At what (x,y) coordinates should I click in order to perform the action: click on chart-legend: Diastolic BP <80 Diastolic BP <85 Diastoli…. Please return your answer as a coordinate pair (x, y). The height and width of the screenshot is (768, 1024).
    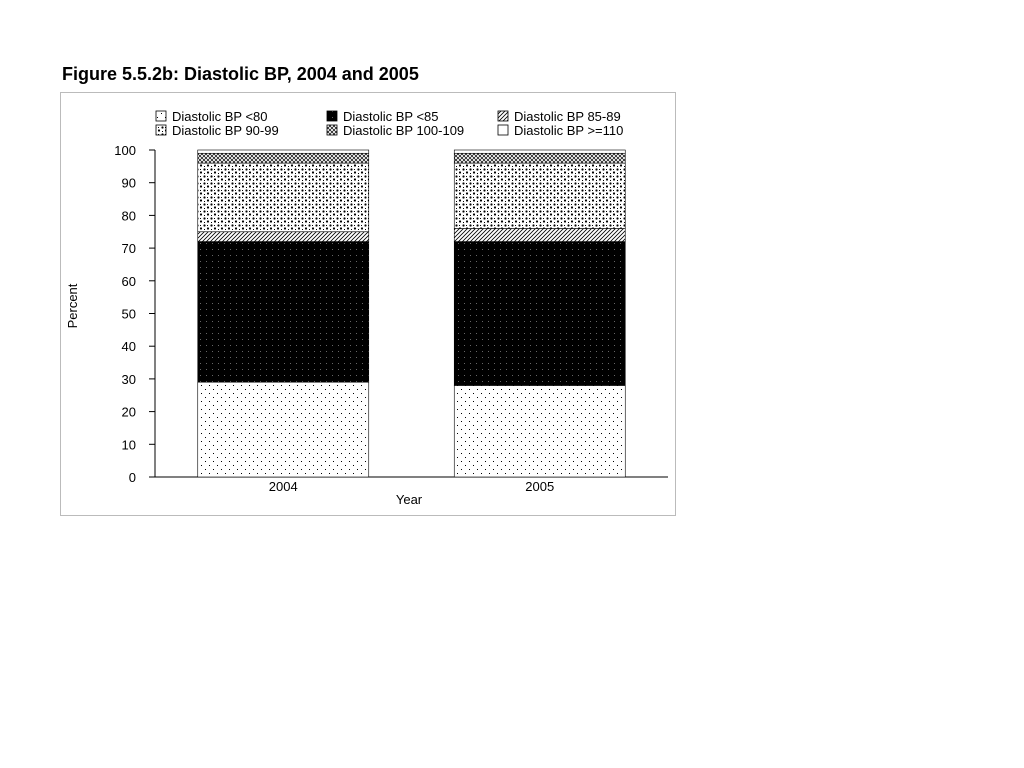
    Looking at the image, I should click on (389, 123).